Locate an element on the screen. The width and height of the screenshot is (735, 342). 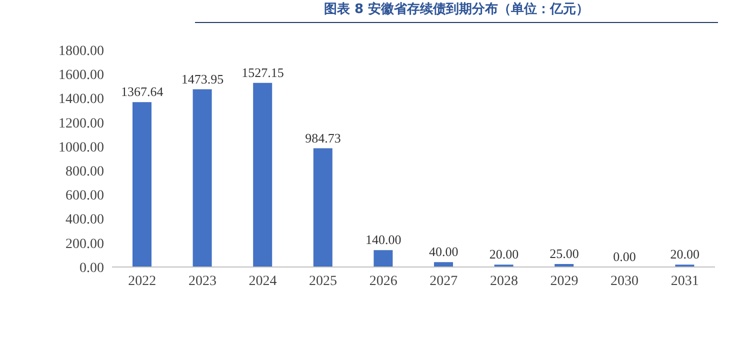
x-tick-label: 2025 is located at coordinates (323, 281).